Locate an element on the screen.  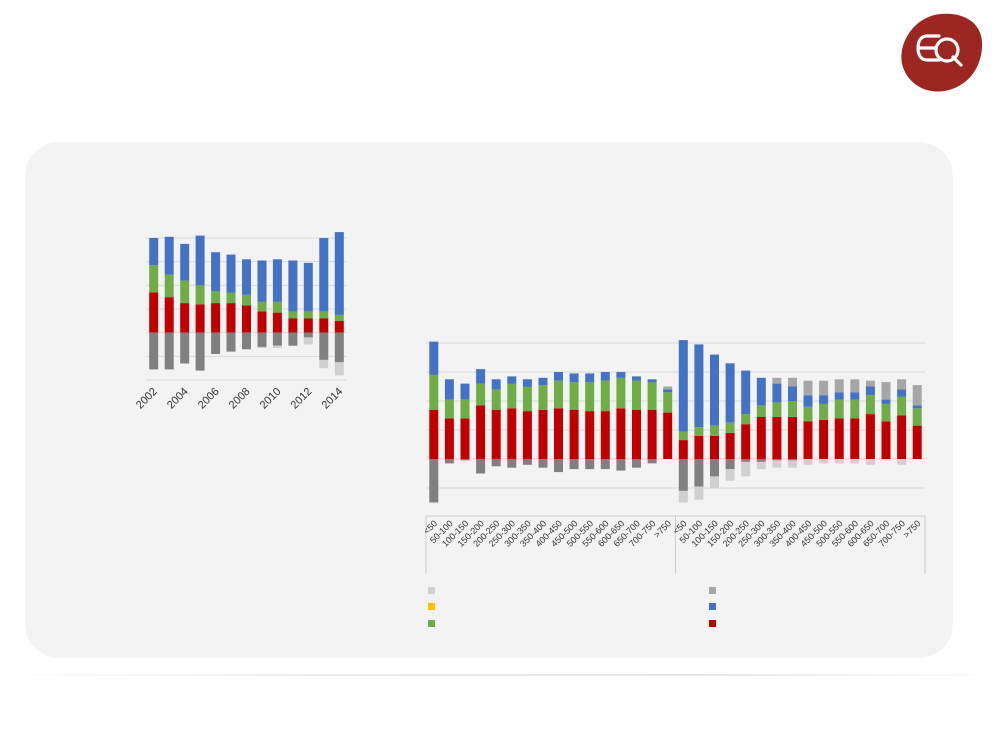
logo-letter-e is located at coordinates (928, 48).